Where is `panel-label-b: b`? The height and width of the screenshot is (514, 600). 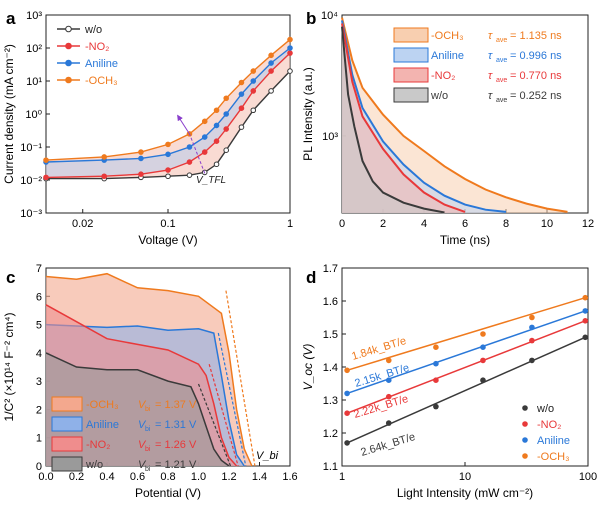 panel-label-b: b is located at coordinates (311, 18).